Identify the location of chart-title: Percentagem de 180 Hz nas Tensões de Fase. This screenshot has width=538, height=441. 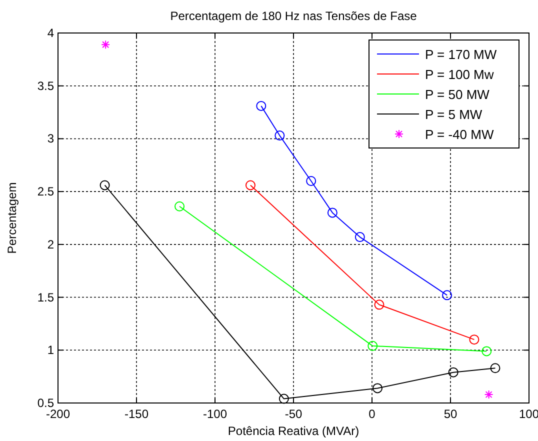
(294, 16).